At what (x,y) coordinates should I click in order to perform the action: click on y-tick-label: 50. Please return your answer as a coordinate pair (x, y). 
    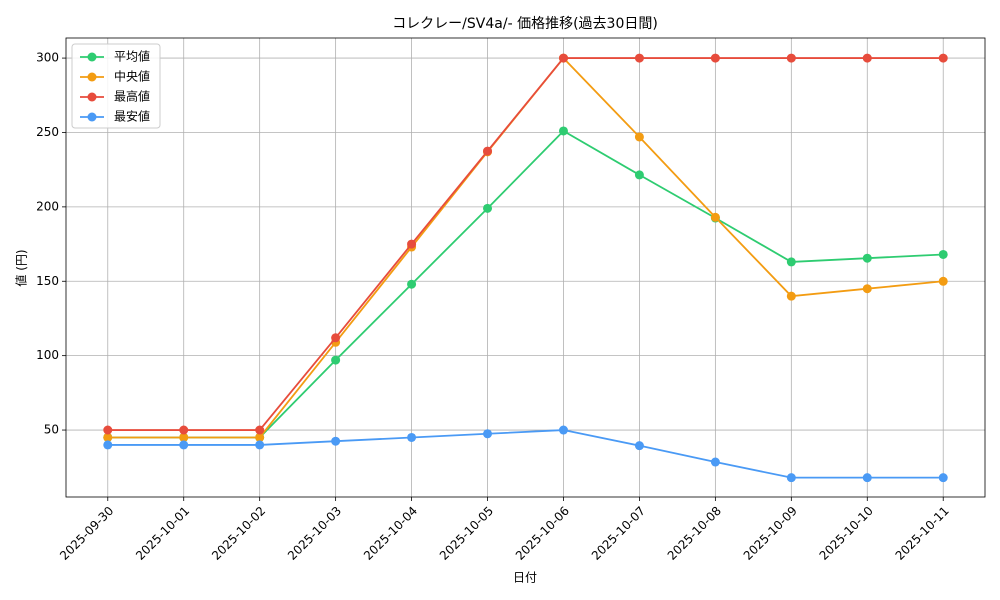
    Looking at the image, I should click on (51, 430).